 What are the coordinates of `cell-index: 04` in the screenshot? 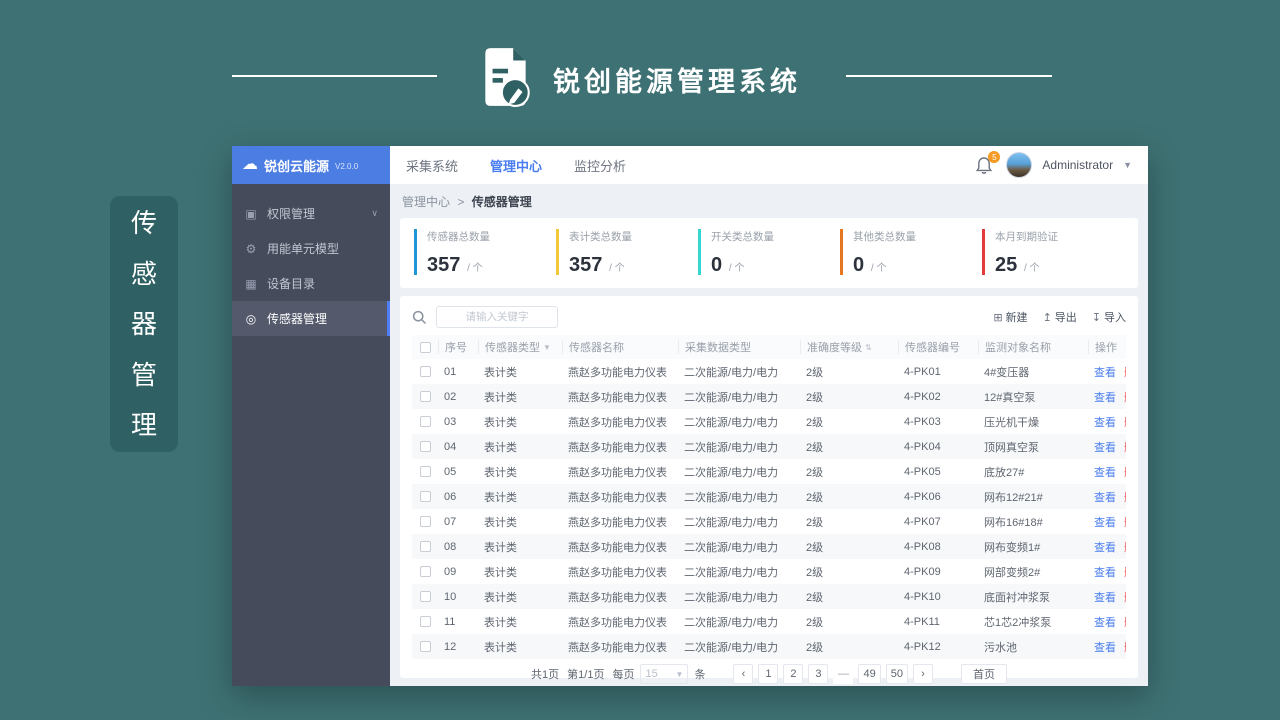 It's located at (450, 446).